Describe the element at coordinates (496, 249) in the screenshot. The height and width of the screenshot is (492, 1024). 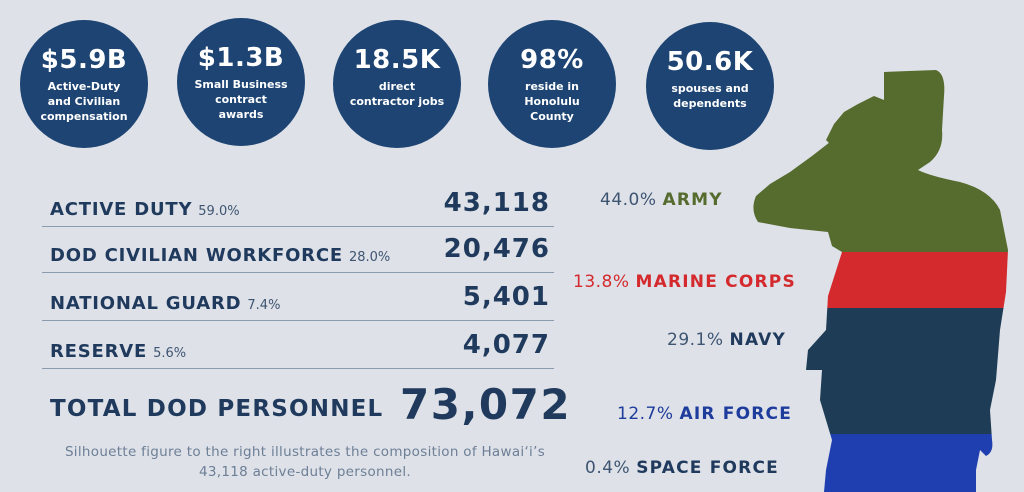
I see `personnel-value: 20,476` at that location.